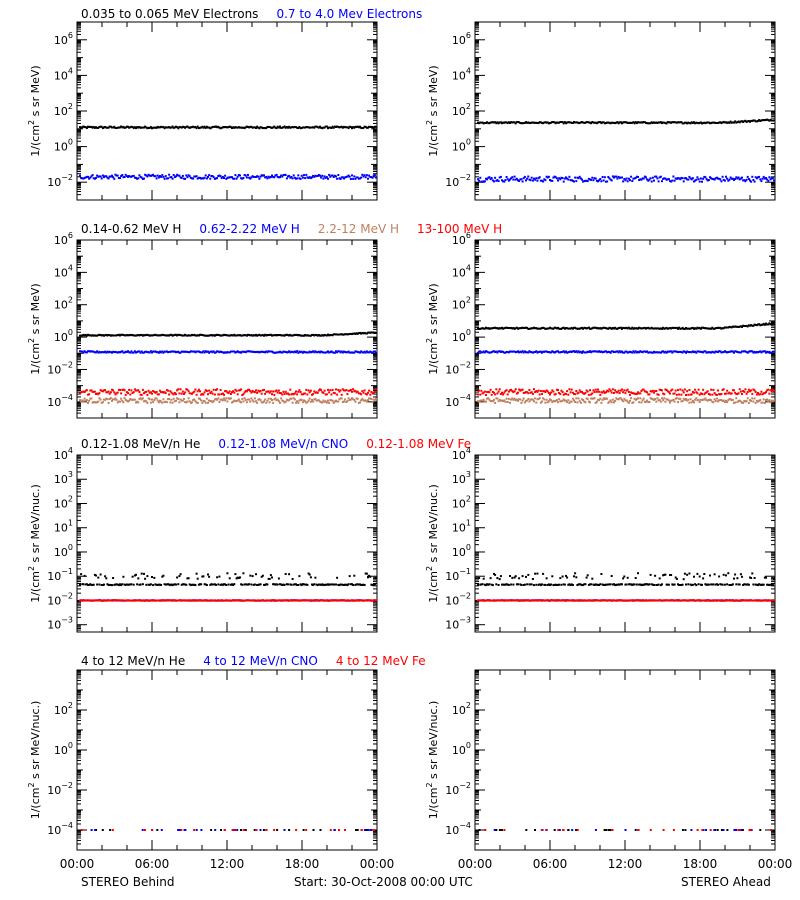 The width and height of the screenshot is (800, 900). I want to click on y-tick-label: 101, so click(63, 527).